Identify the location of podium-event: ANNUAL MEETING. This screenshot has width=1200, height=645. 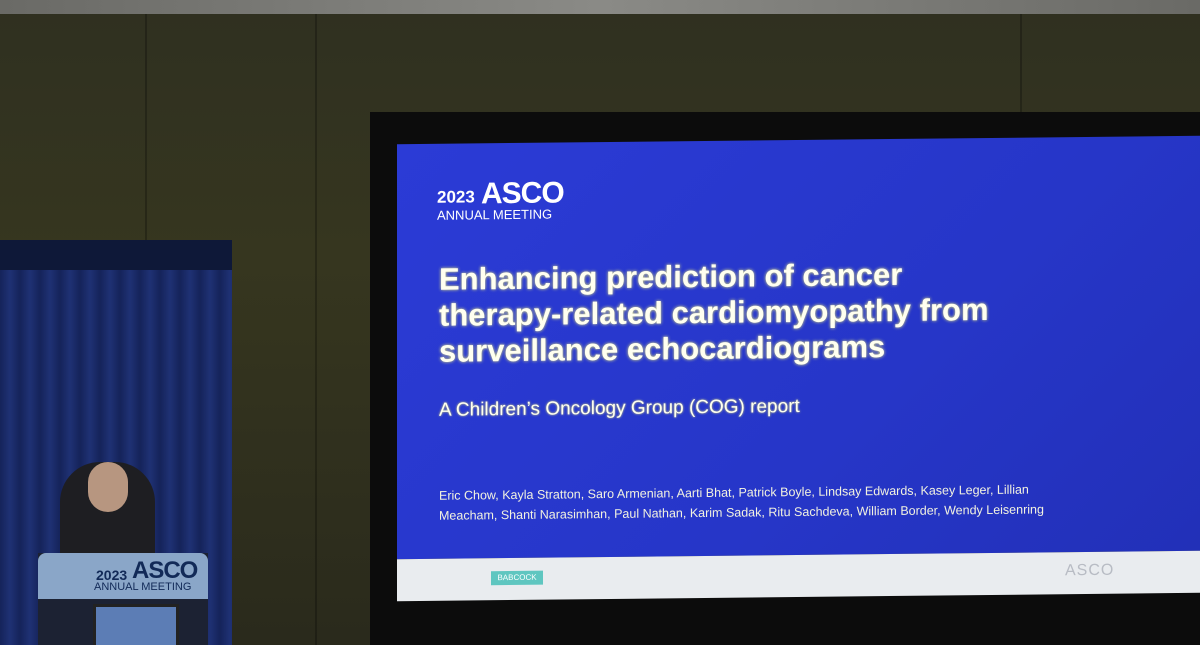
(143, 587).